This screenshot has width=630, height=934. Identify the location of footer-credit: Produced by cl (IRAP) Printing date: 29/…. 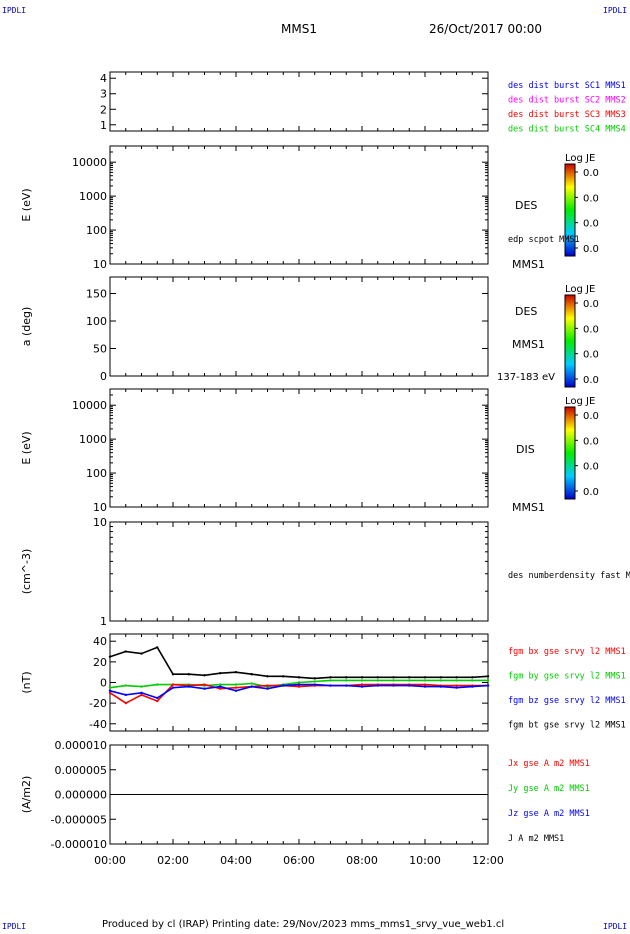
(303, 924).